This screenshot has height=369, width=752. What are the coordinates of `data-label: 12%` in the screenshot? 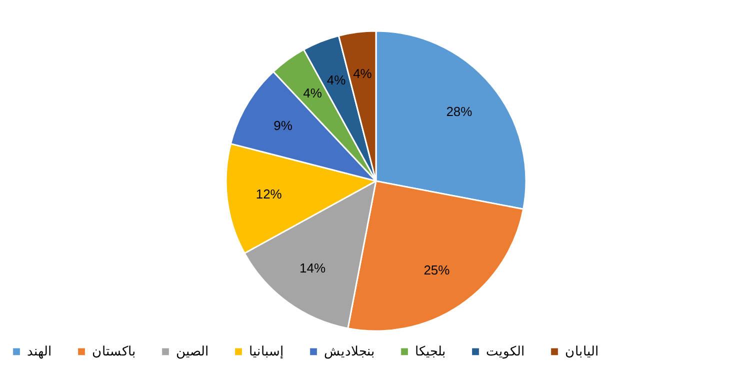 It's located at (269, 194).